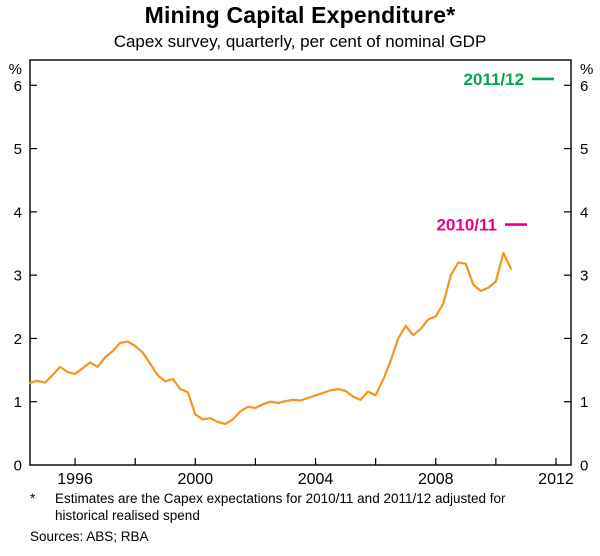 The image size is (600, 556). Describe the element at coordinates (316, 479) in the screenshot. I see `x-axis-label: 2004` at that location.